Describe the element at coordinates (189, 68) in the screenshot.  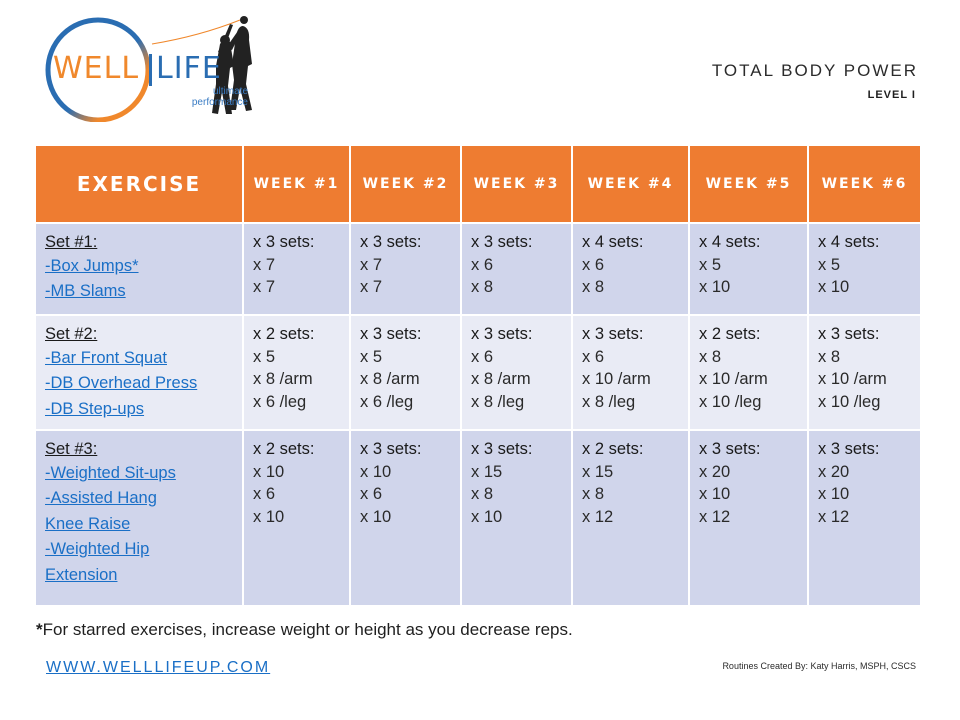
I see `logo-word-life: LIFE` at that location.